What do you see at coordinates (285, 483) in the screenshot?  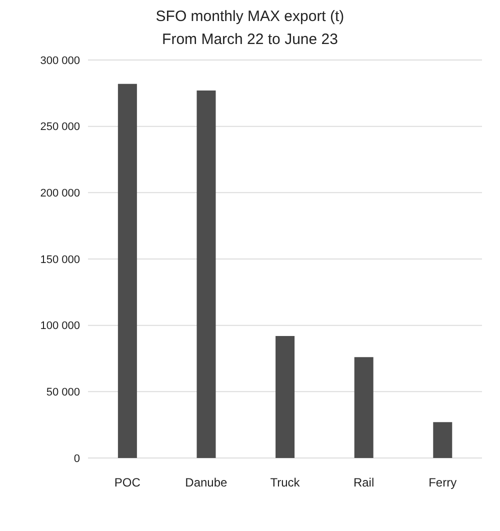 I see `x-tick-label: Truck` at bounding box center [285, 483].